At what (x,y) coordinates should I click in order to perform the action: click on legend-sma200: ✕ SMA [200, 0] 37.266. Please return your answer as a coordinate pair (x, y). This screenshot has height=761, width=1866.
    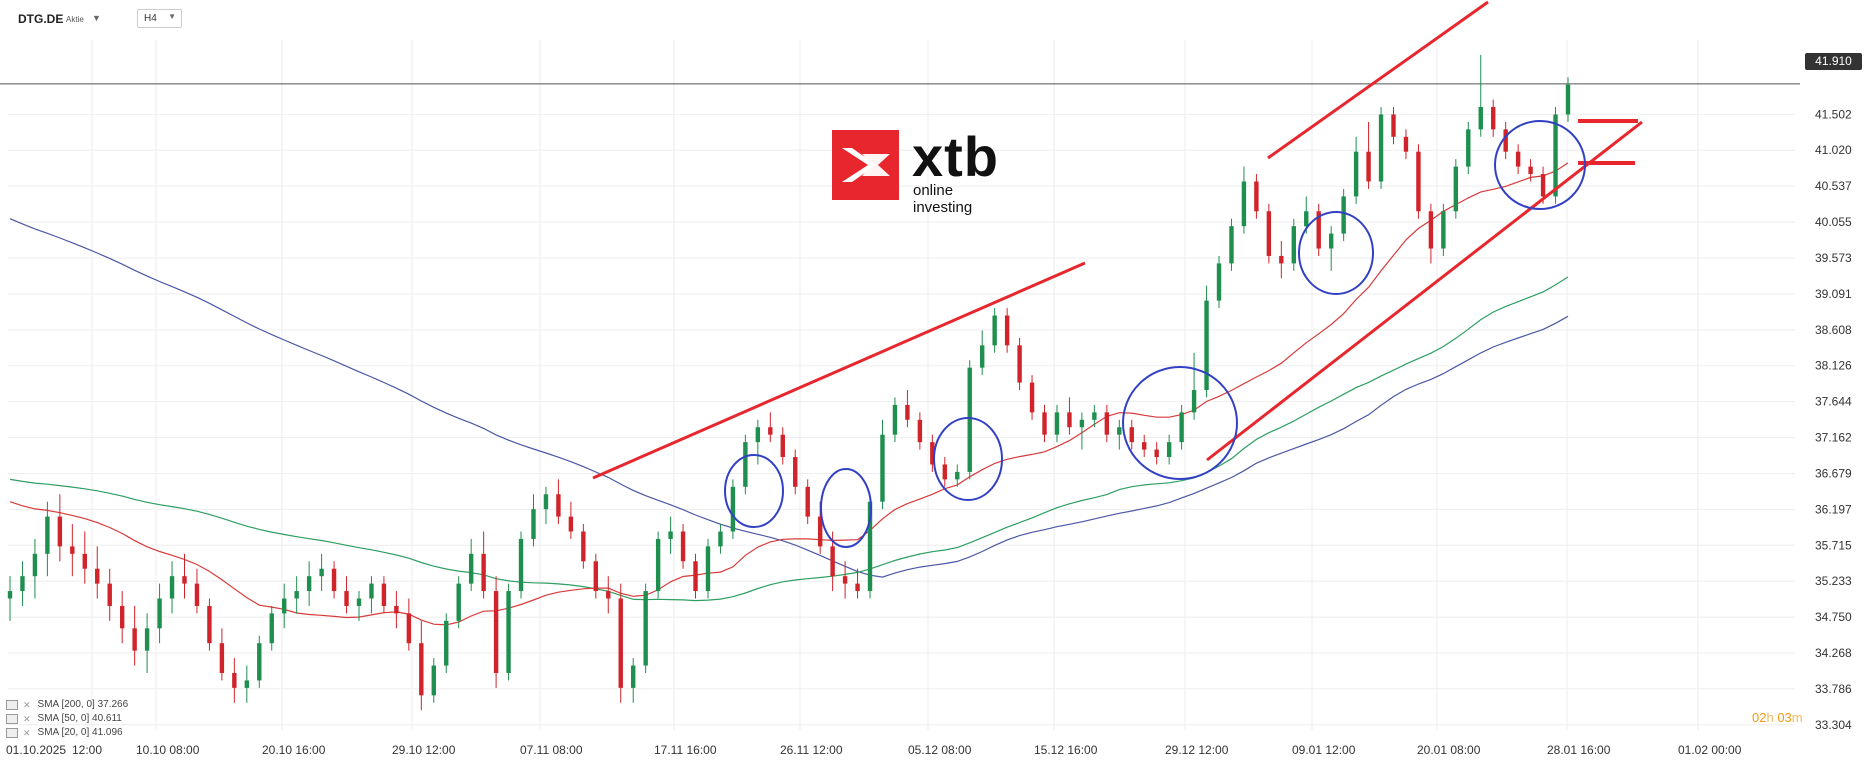
    Looking at the image, I should click on (67, 705).